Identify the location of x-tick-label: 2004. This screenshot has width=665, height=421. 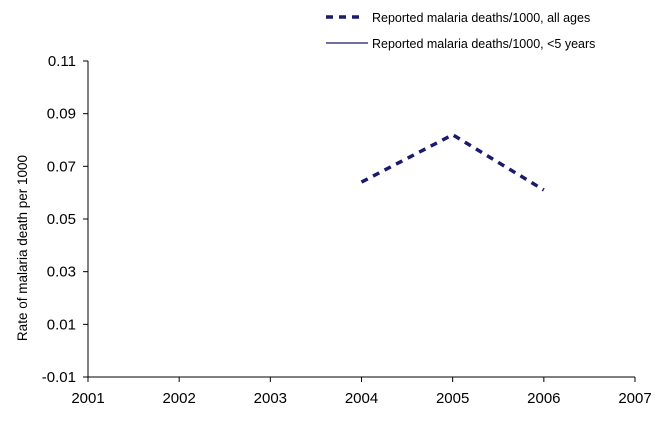
(361, 398).